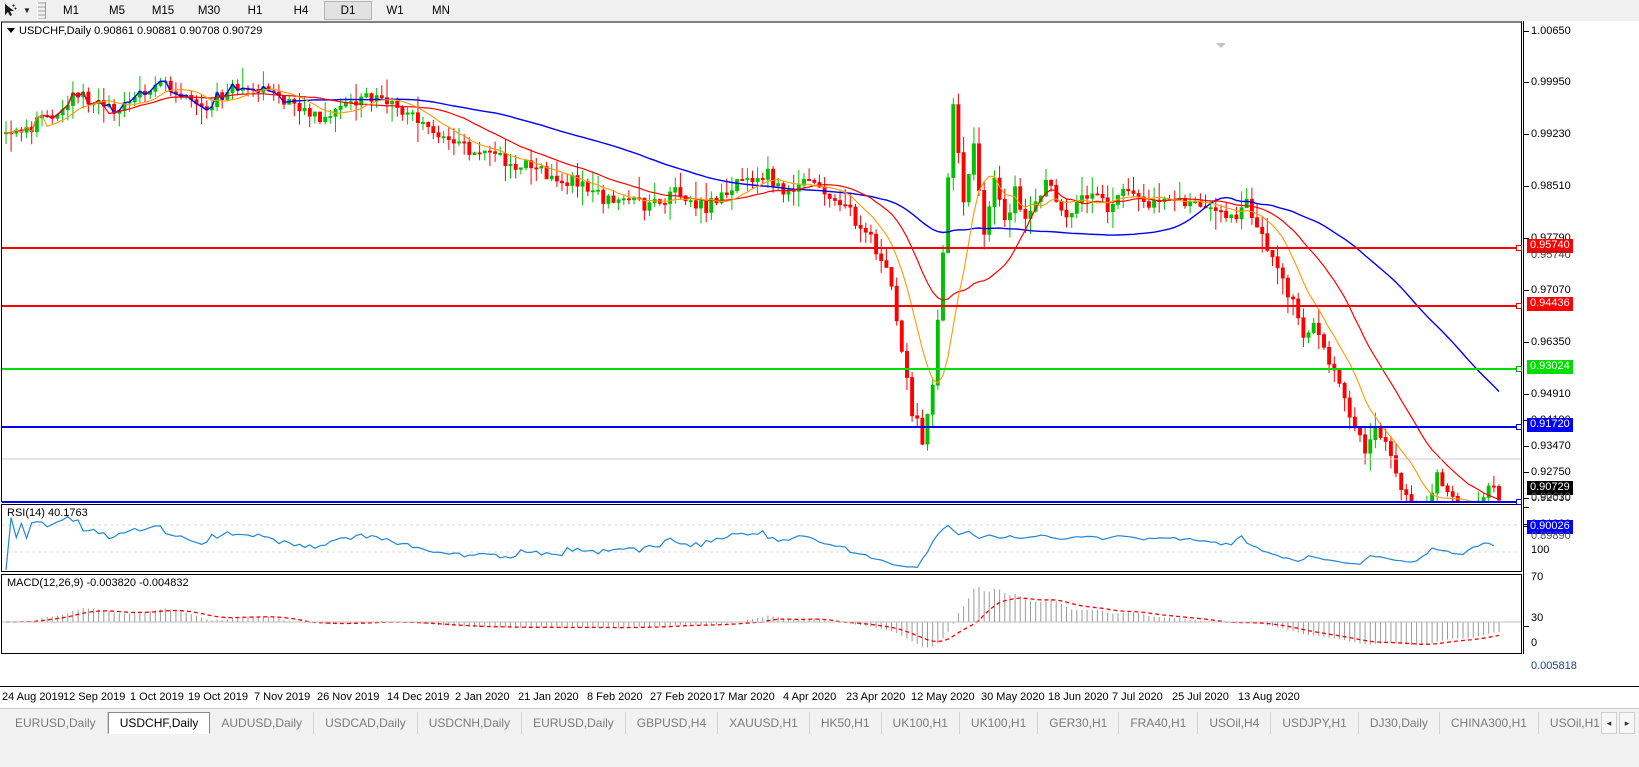 This screenshot has width=1639, height=767. I want to click on chart-tab-usdchf-daily: USDCHF,Daily, so click(159, 723).